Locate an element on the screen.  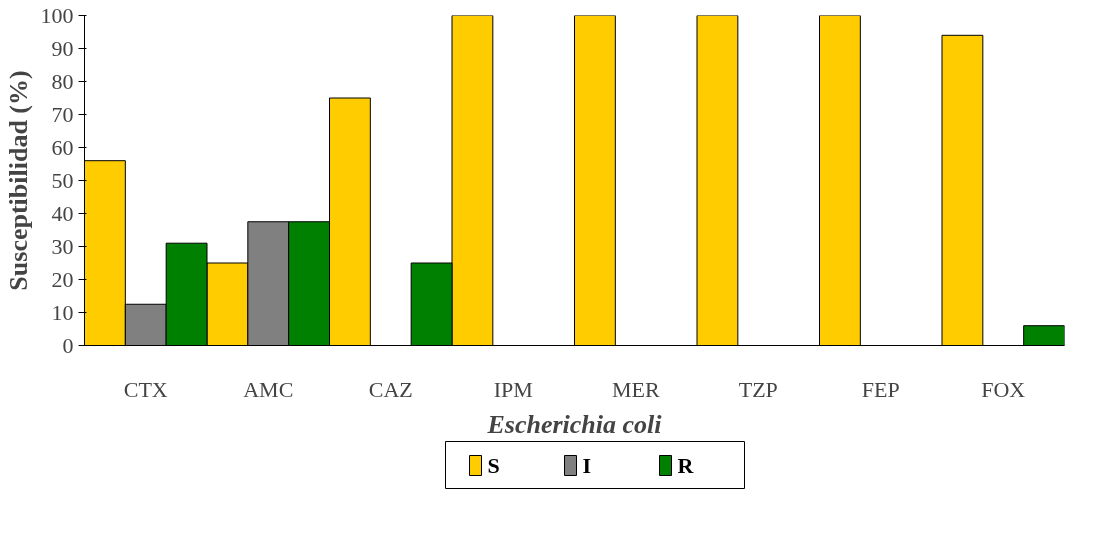
x-tick-label: AMC is located at coordinates (268, 389).